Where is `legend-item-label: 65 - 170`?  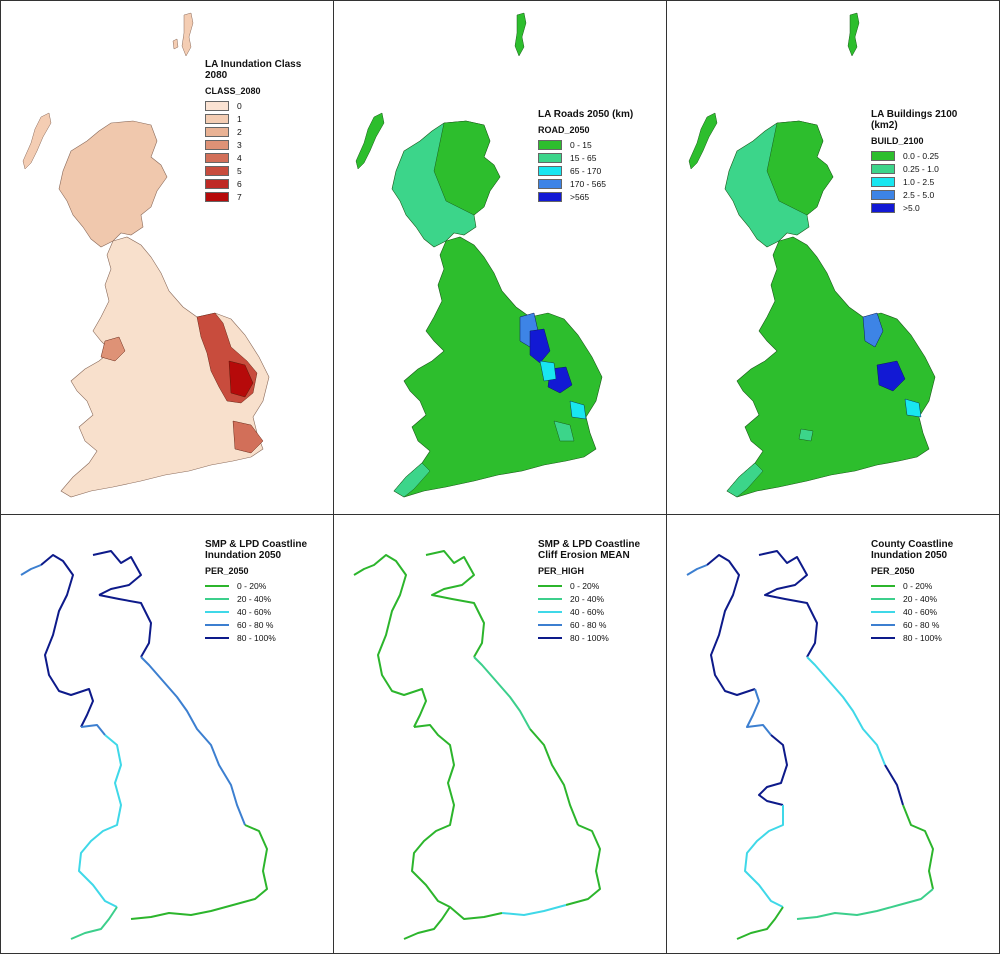 legend-item-label: 65 - 170 is located at coordinates (586, 170).